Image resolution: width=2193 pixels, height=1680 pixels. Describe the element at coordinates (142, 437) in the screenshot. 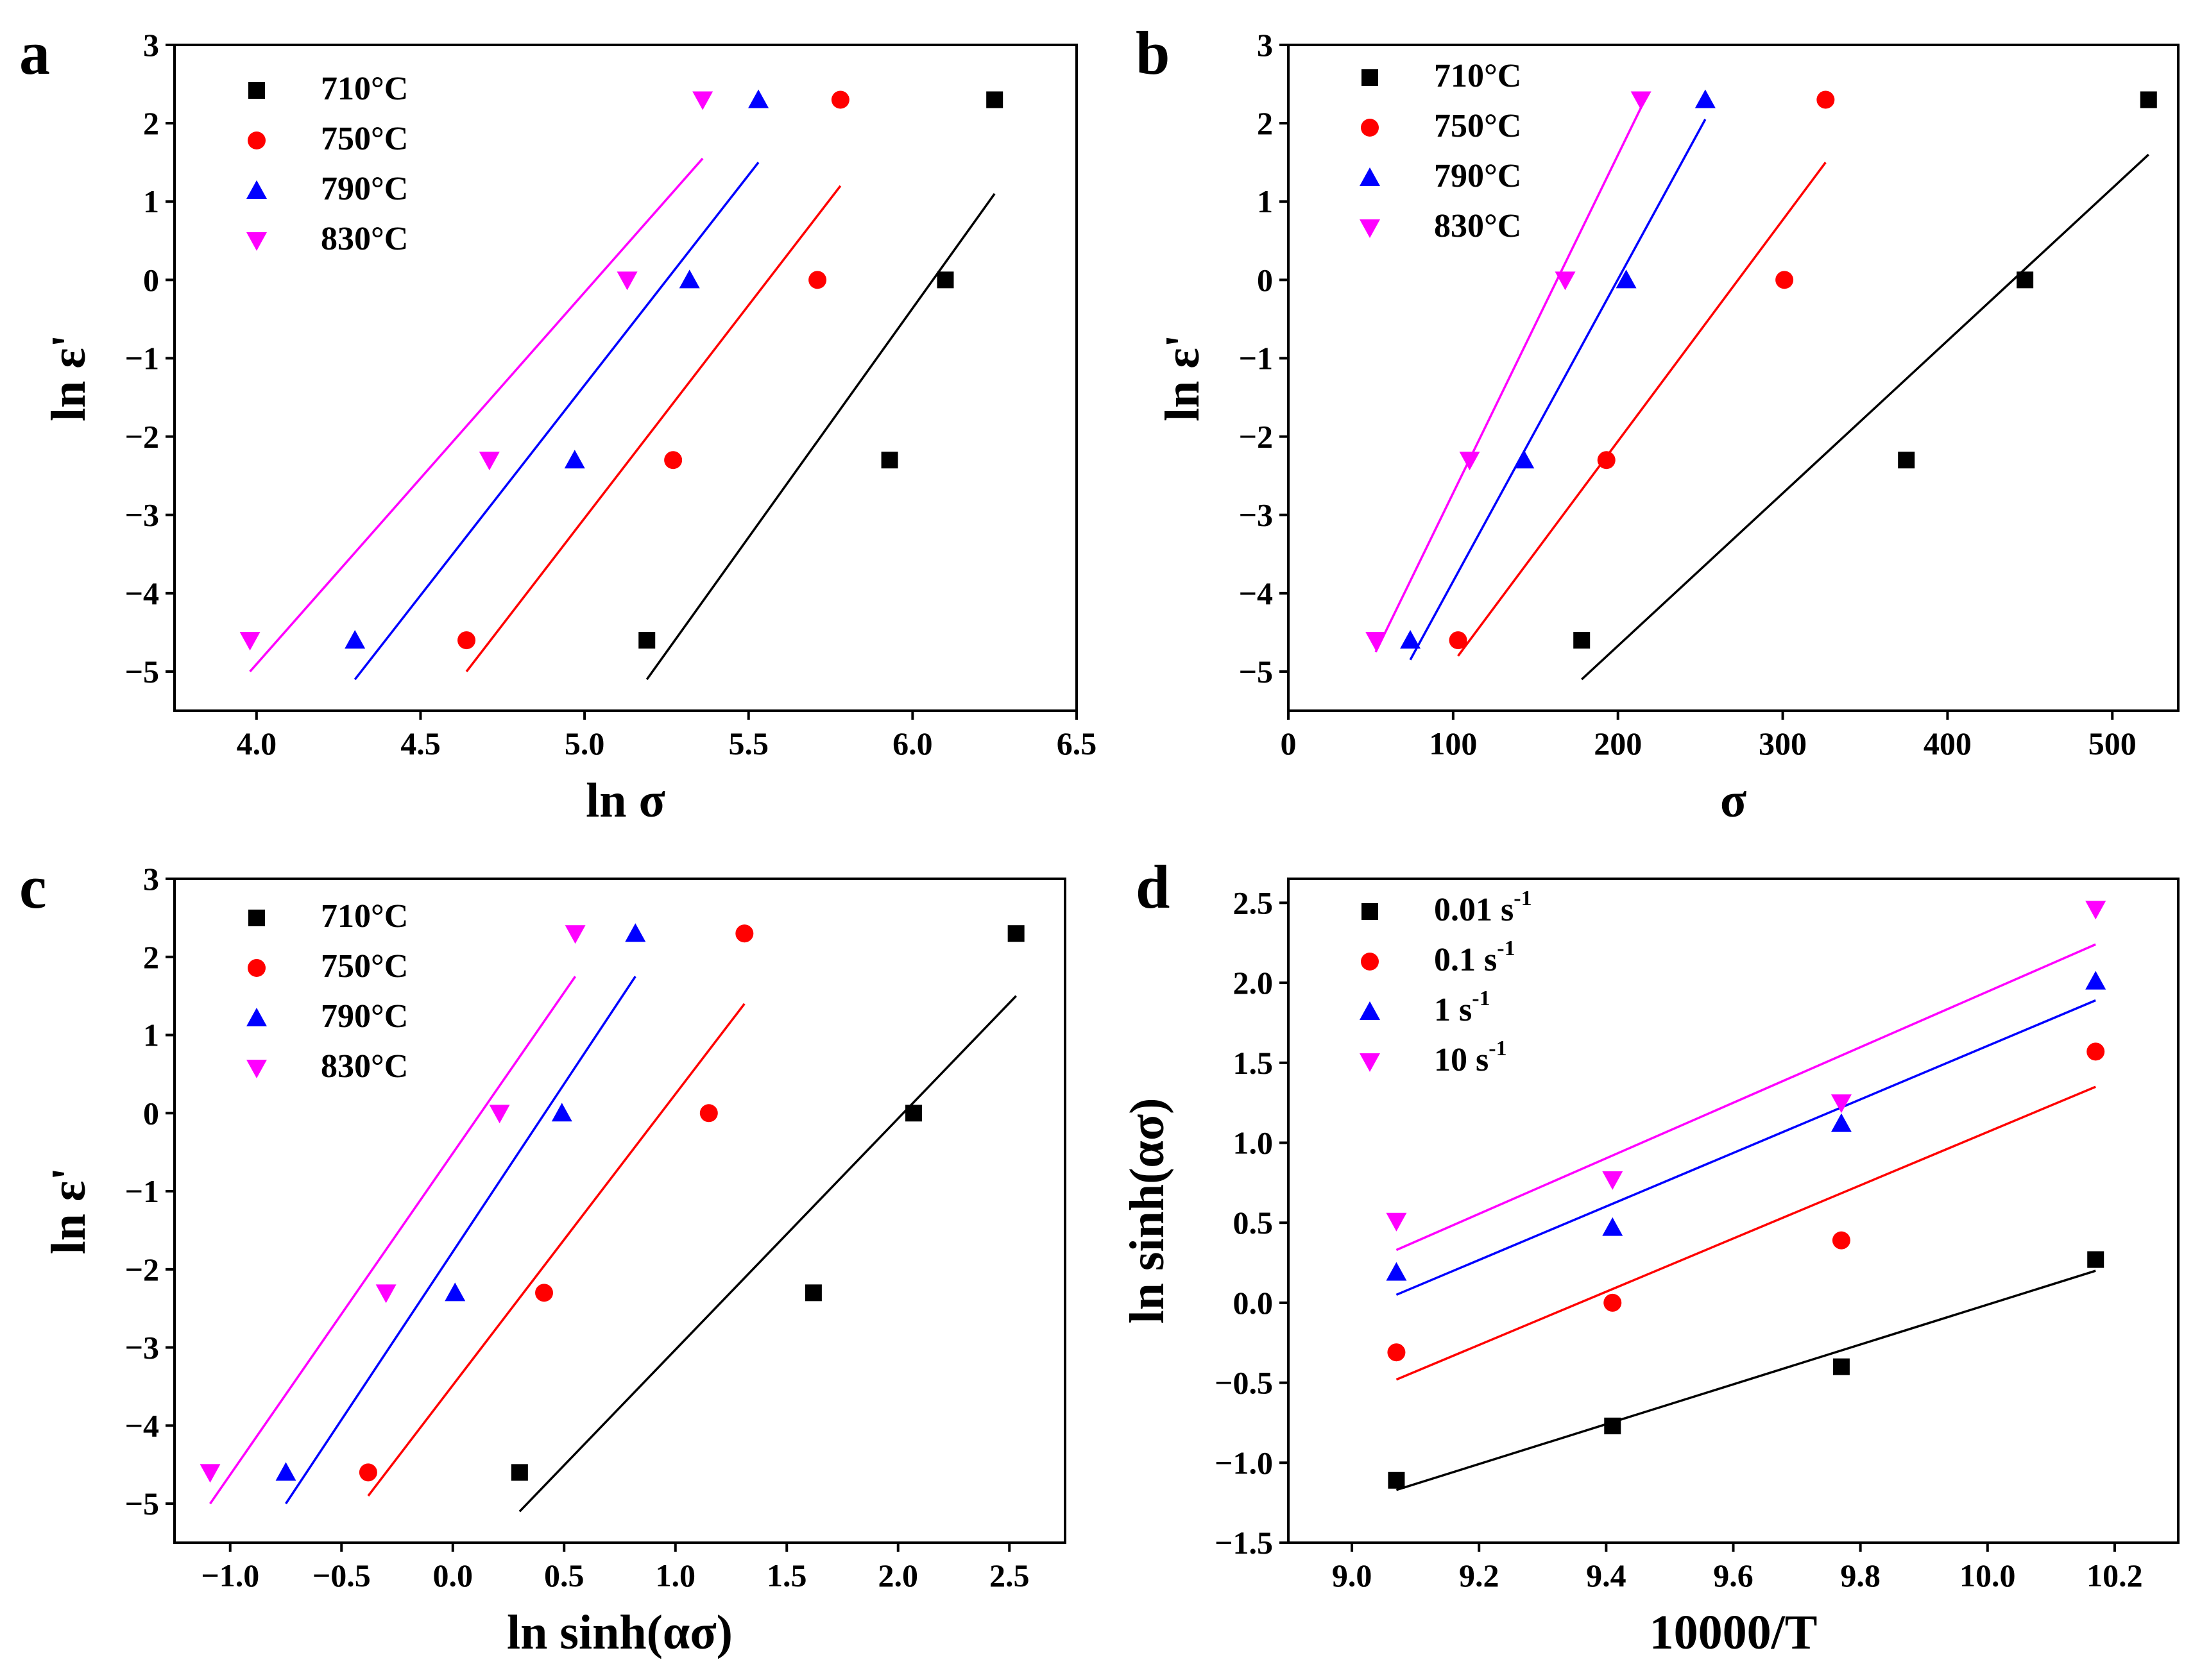

I see `y-tick-label: −2` at that location.